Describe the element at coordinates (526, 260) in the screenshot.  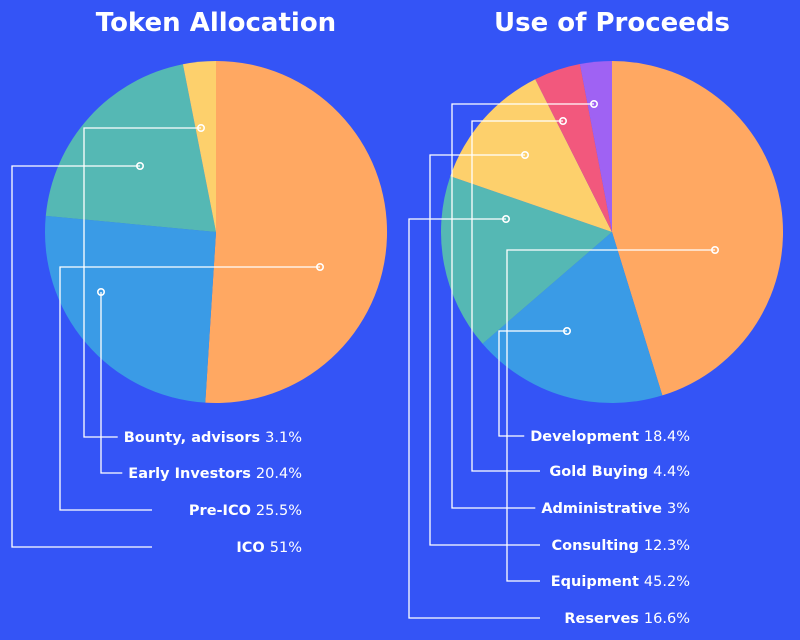
I see `pie-slice-reserves` at that location.